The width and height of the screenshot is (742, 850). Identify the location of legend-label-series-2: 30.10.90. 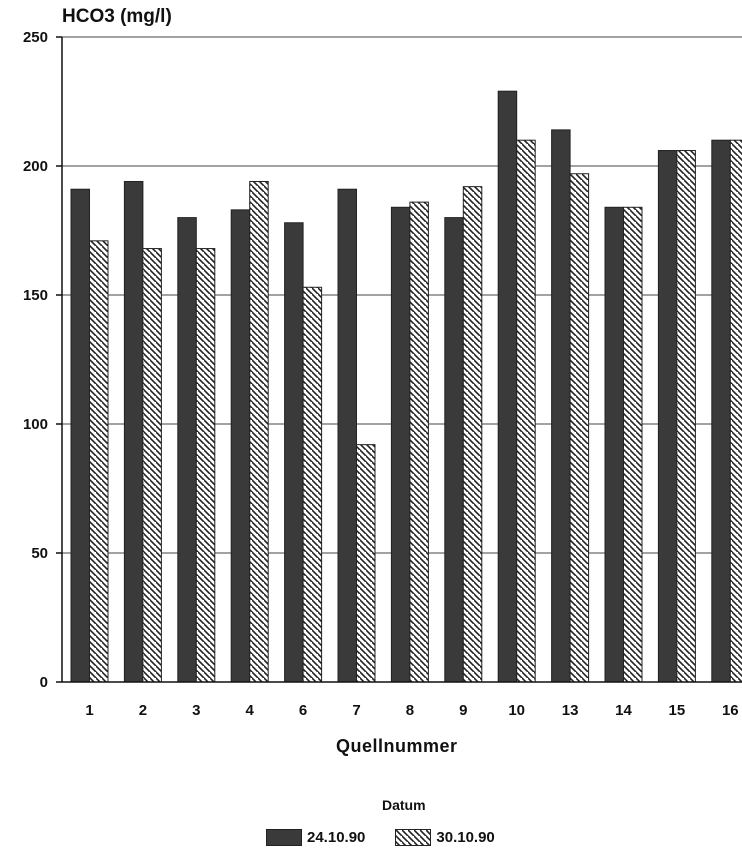
(465, 837).